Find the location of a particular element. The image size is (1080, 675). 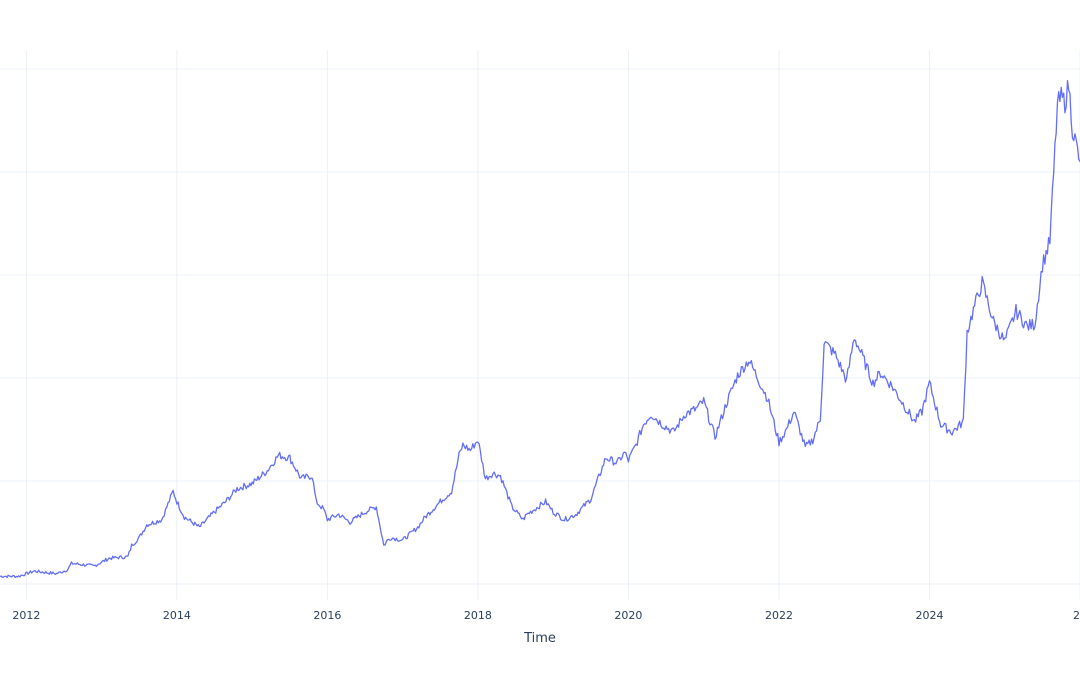

x-tick-label: 2020 is located at coordinates (628, 615).